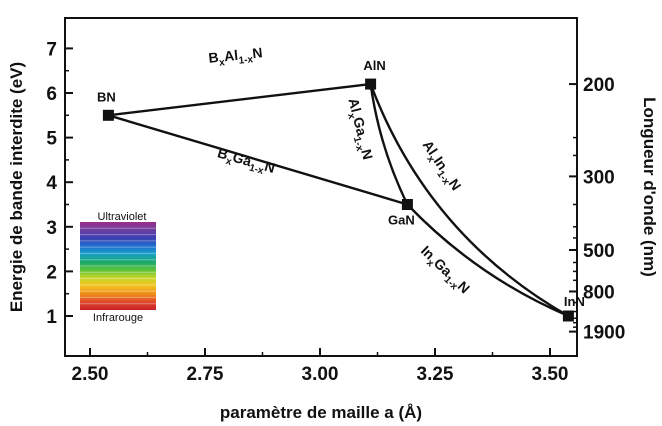  What do you see at coordinates (90, 374) in the screenshot?
I see `x-tick-label-0: 2.50` at bounding box center [90, 374].